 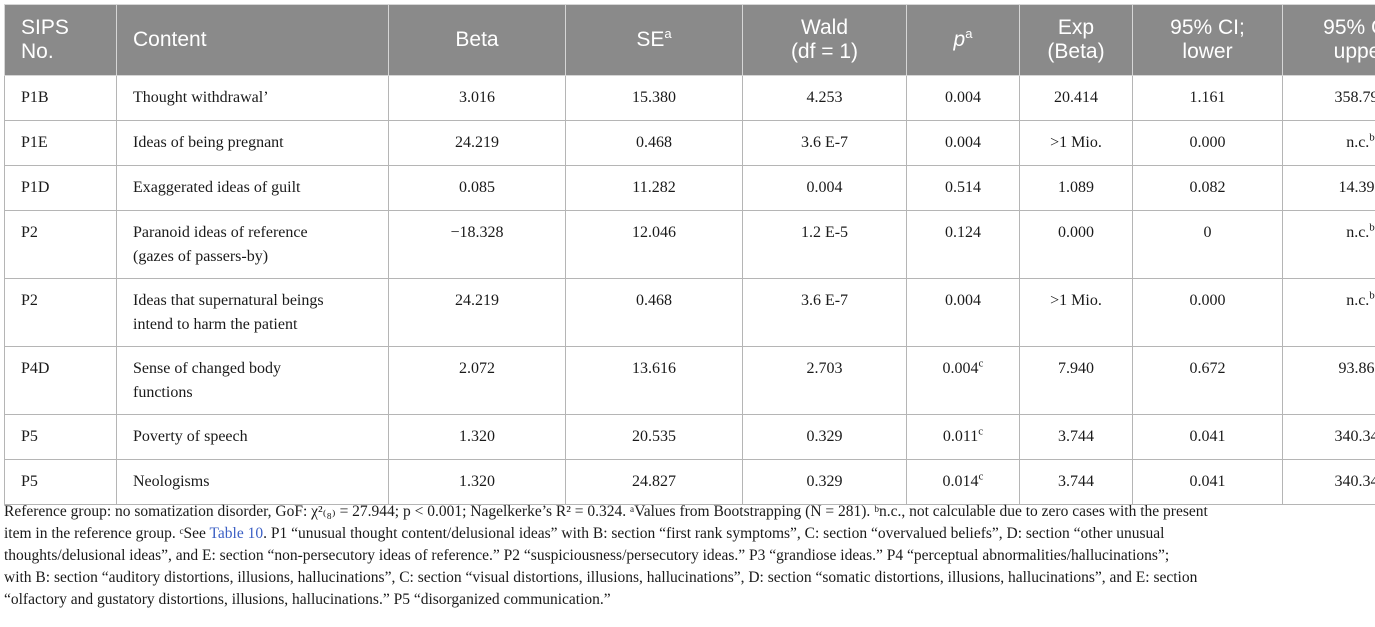 I want to click on cell-content: Ideas of being pregnant, so click(x=252, y=143).